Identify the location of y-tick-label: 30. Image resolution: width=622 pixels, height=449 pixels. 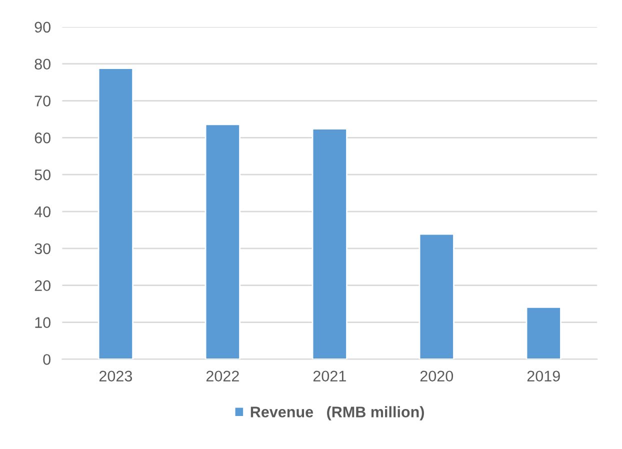
(42, 248).